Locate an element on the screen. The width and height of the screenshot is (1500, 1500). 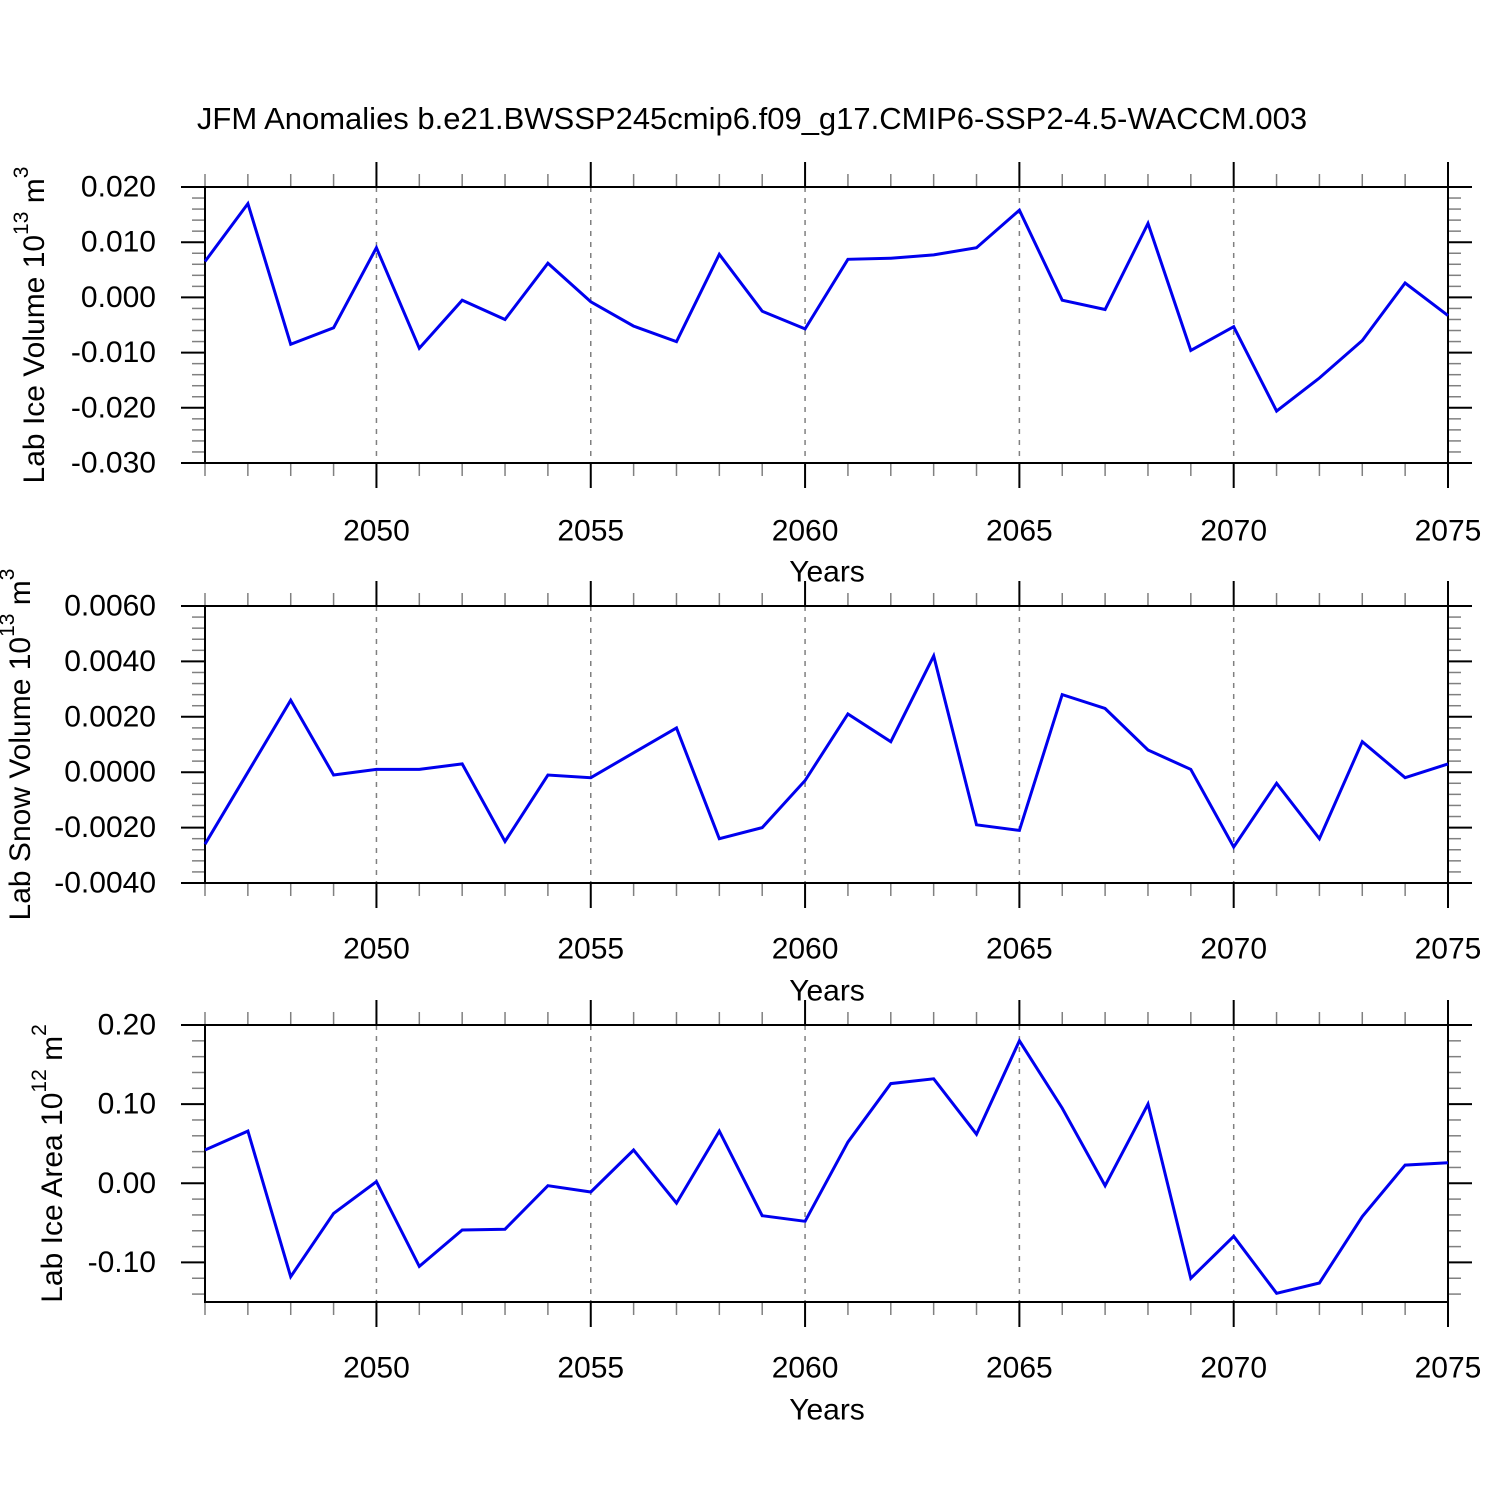
panel-1-y-title-superscript: 3 is located at coordinates (21, 173).